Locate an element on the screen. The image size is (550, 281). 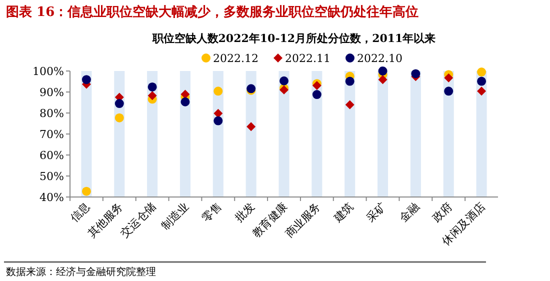
y-tick-label: 60% is located at coordinates (52, 155).